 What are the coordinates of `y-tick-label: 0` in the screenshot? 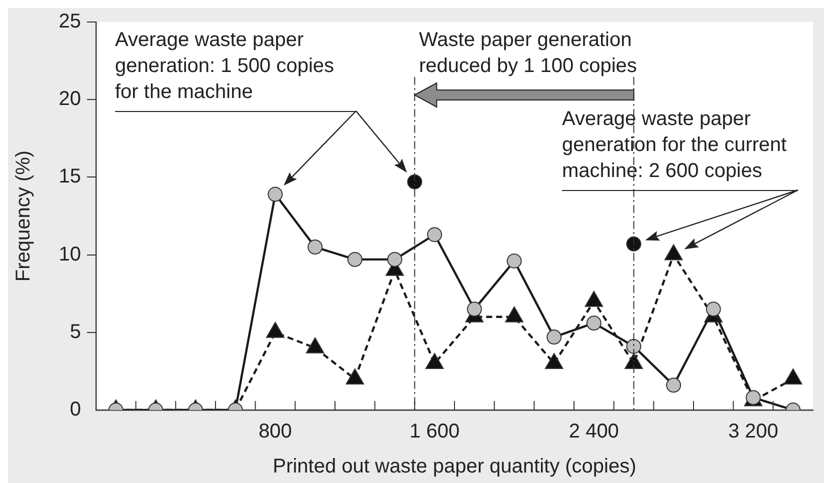 It's located at (75, 409).